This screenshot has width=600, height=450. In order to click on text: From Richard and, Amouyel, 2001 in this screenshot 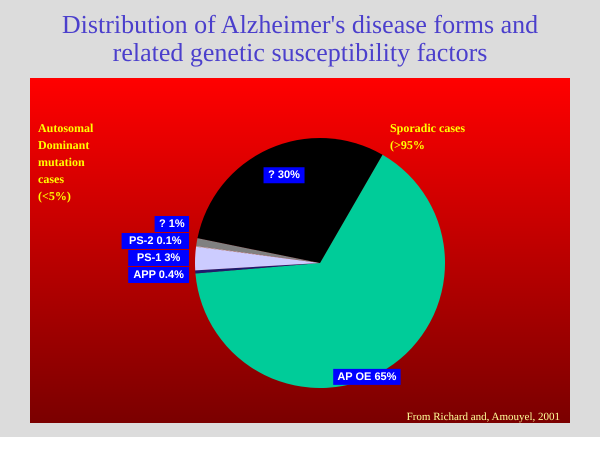, I will do `click(483, 417)`.